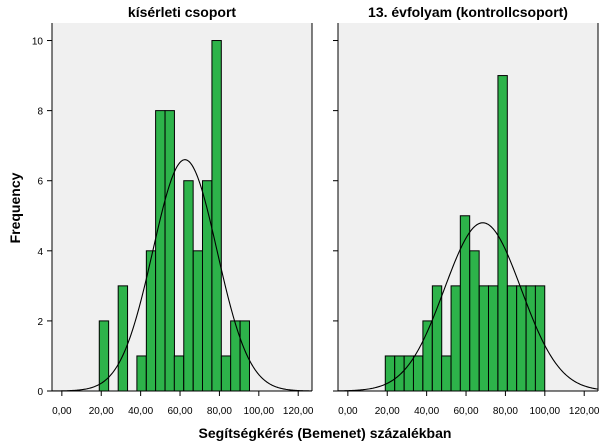 The width and height of the screenshot is (606, 446). I want to click on x-axis-title: Segítségkérés (Bemenet) százalékban, so click(325, 433).